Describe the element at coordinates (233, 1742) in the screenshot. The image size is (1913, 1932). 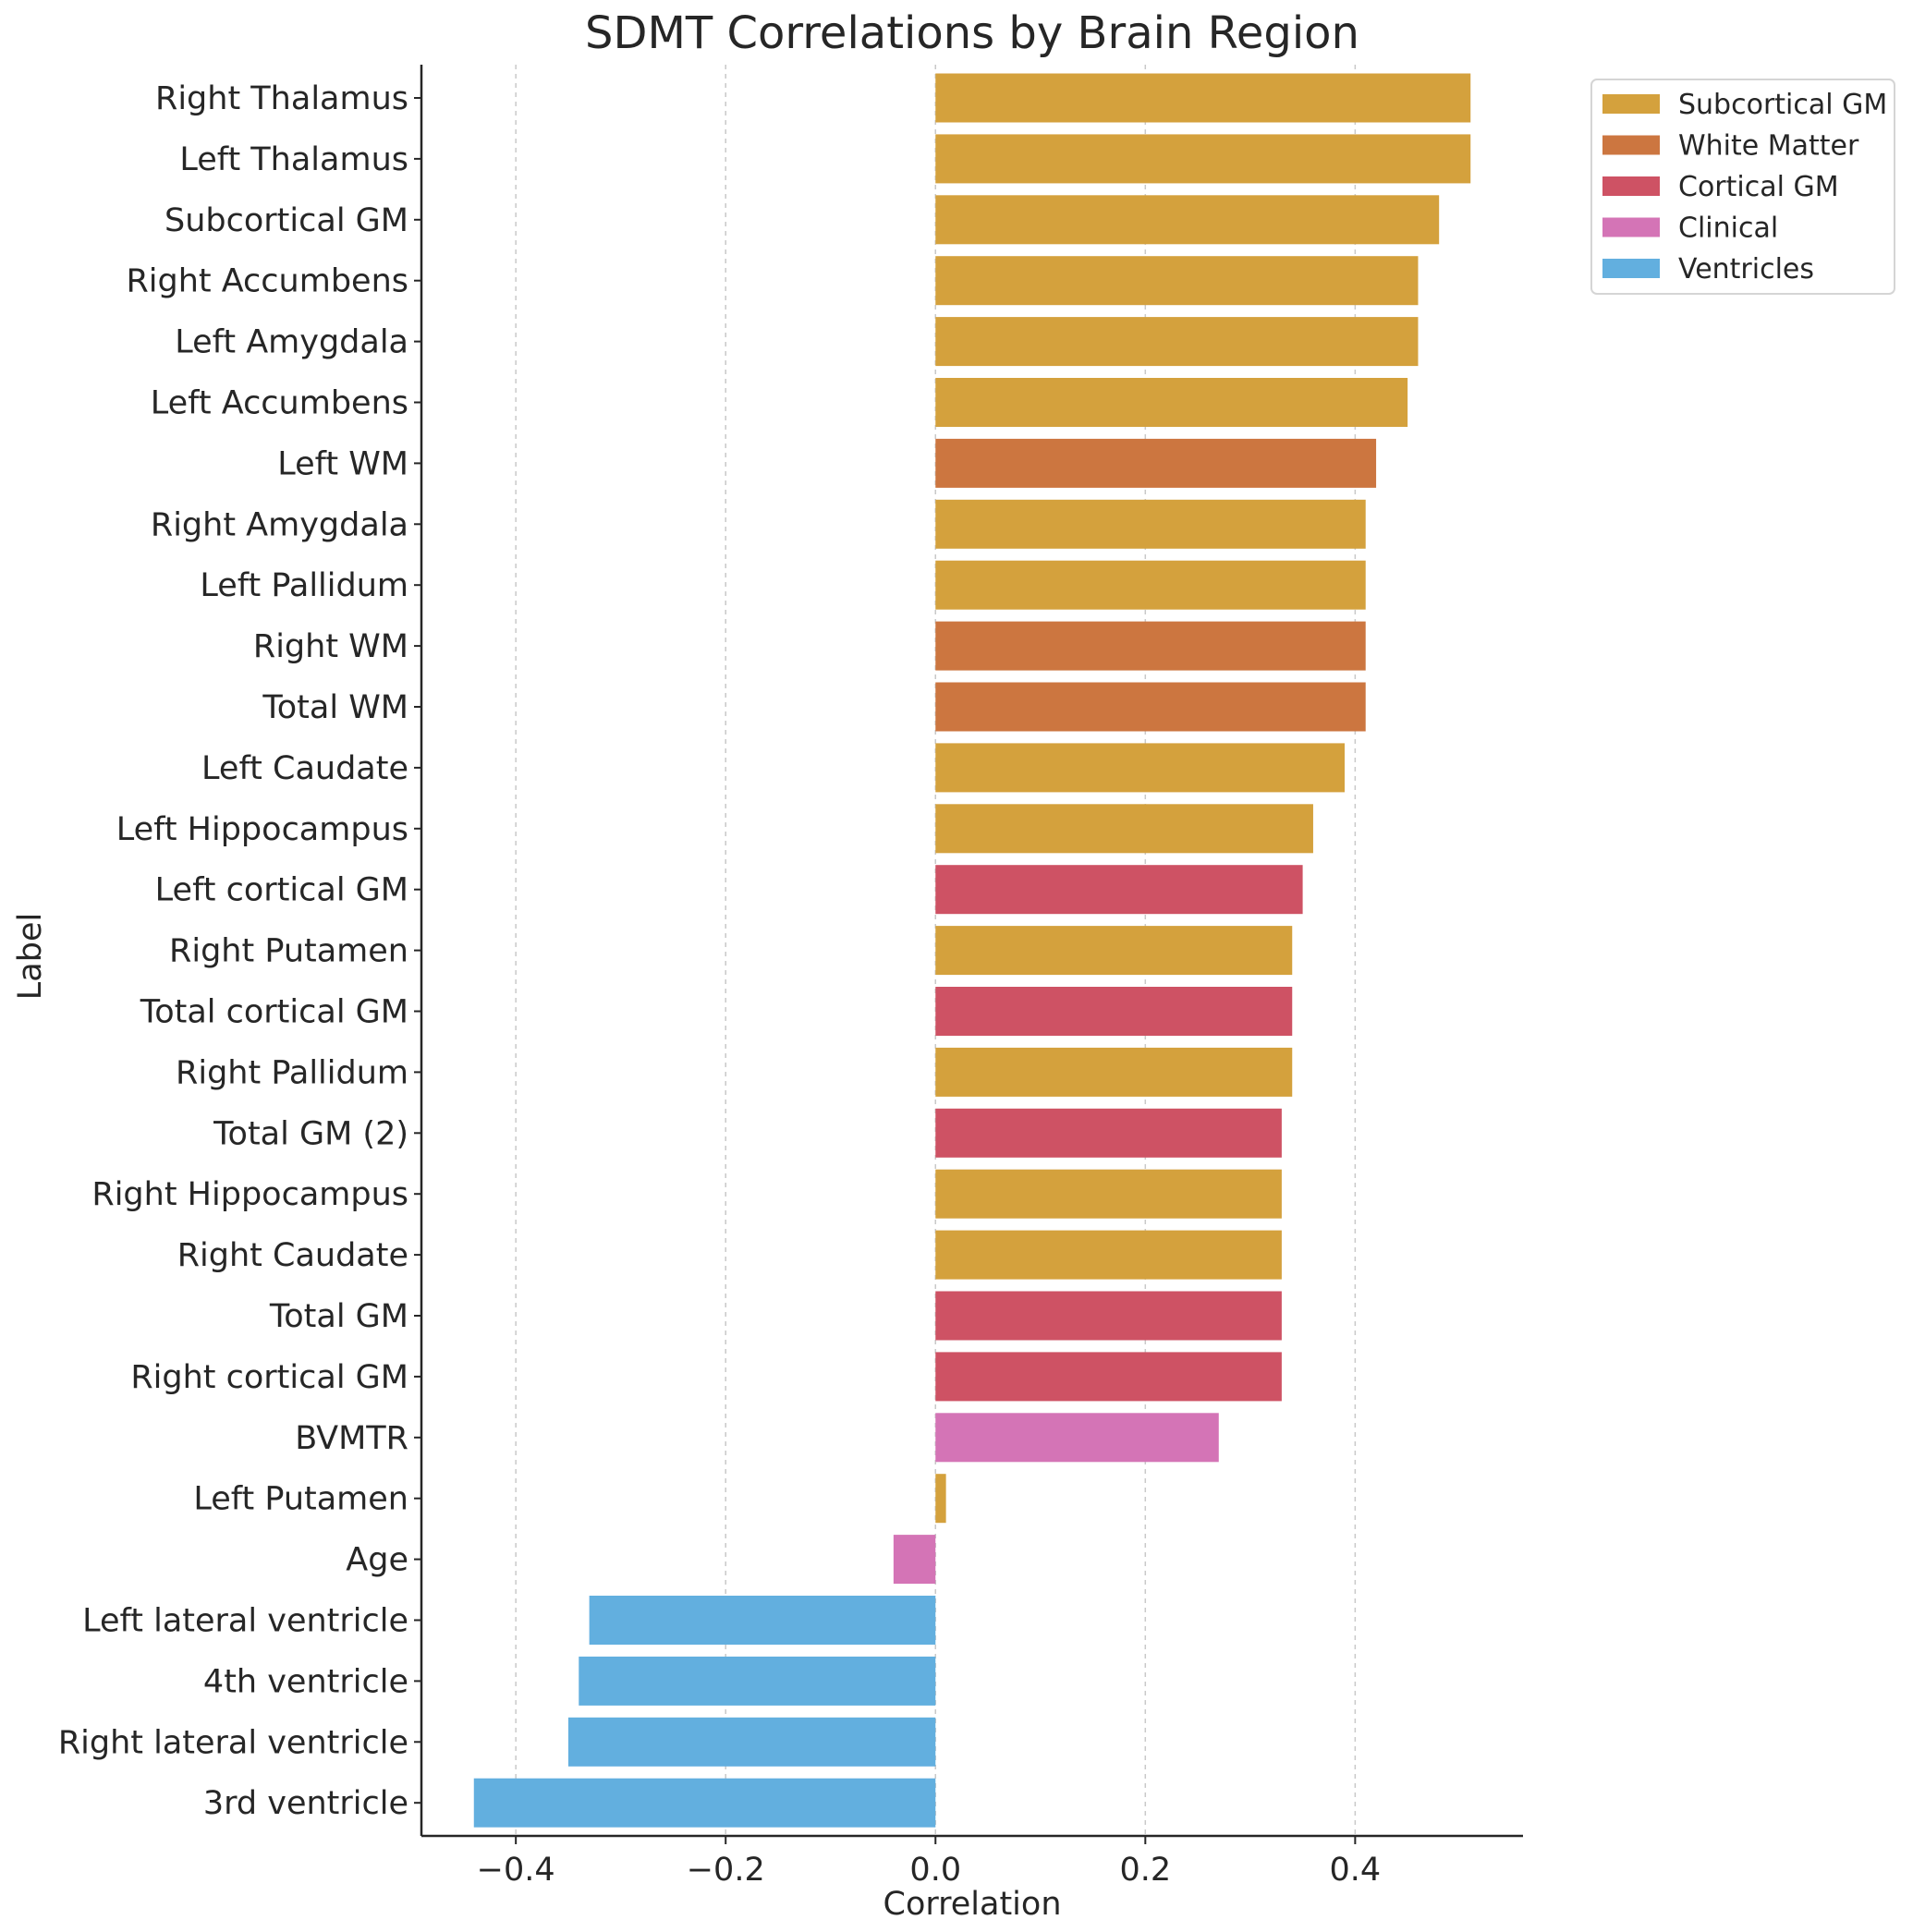
I see `y-tick-label: Right lateral ventricle` at that location.